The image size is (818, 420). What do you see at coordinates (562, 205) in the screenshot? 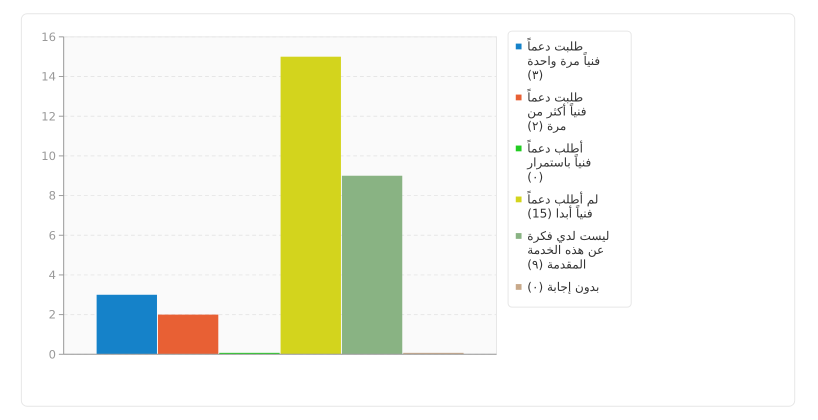
I see `legend-label: لم أطلب دعماً فنياً أبدا (15)` at bounding box center [562, 205].